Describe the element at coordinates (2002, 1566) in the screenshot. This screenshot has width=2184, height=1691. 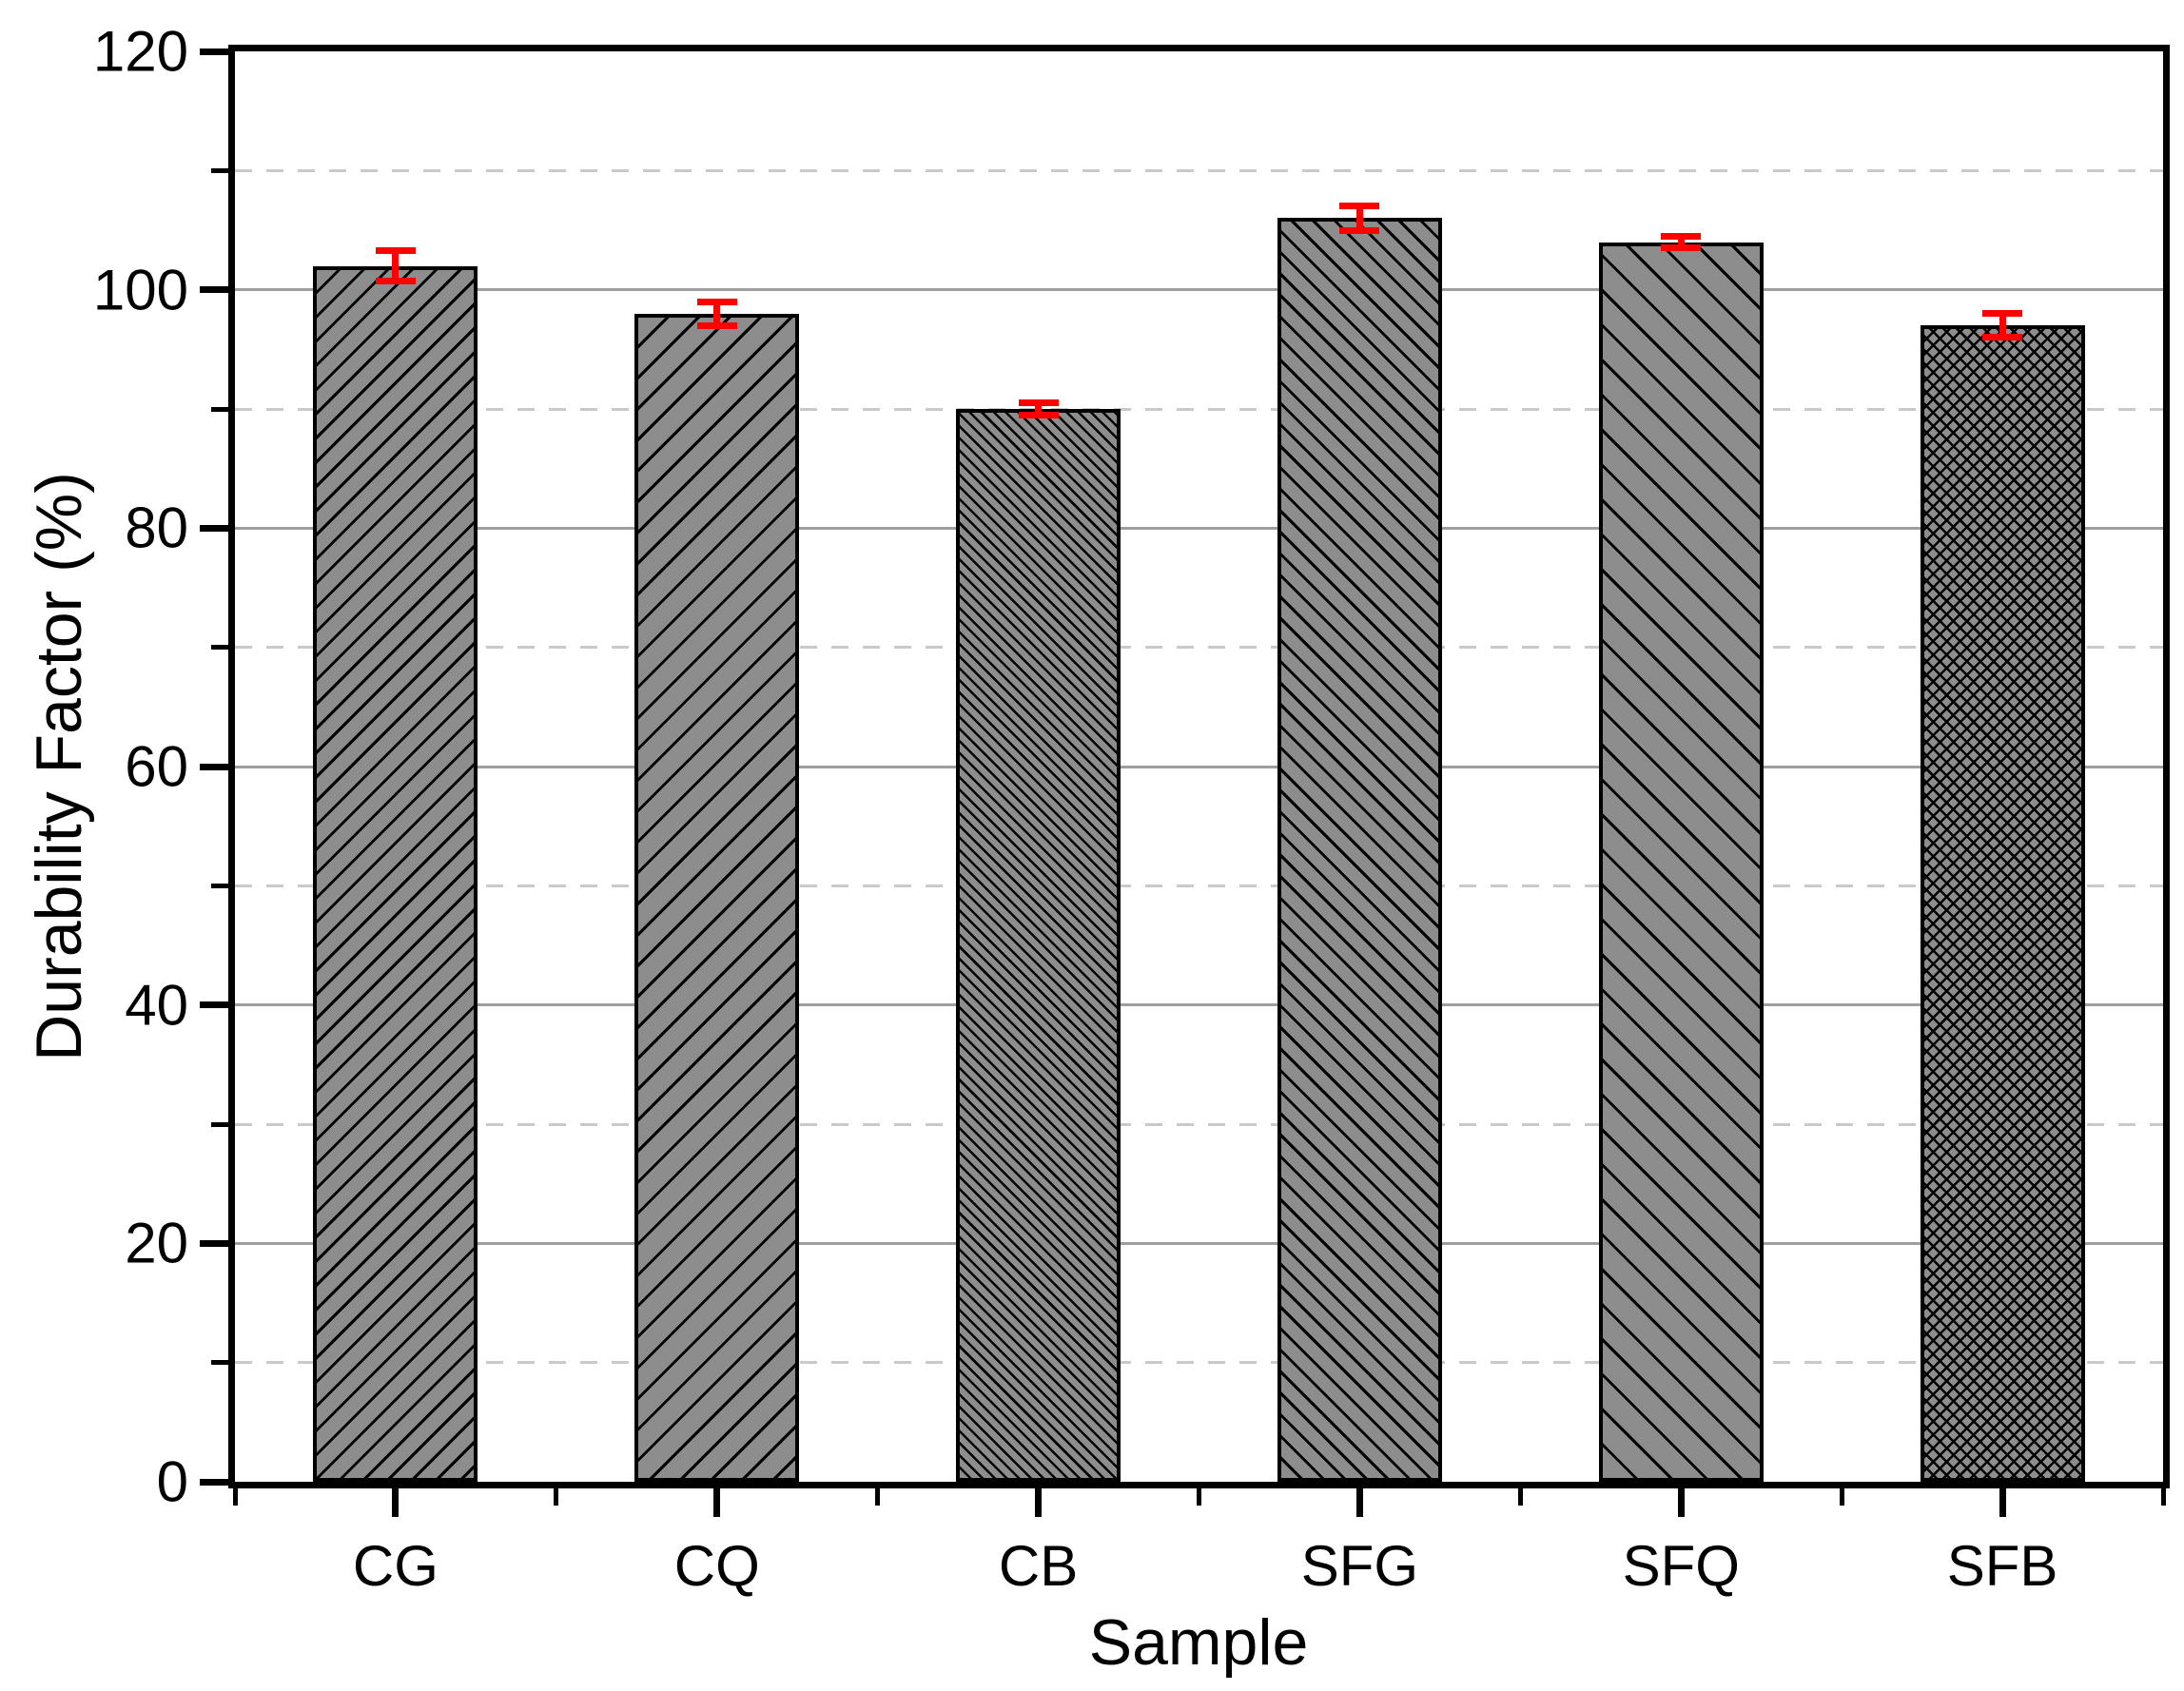
I see `x-tick-label-sfb: SFB` at that location.